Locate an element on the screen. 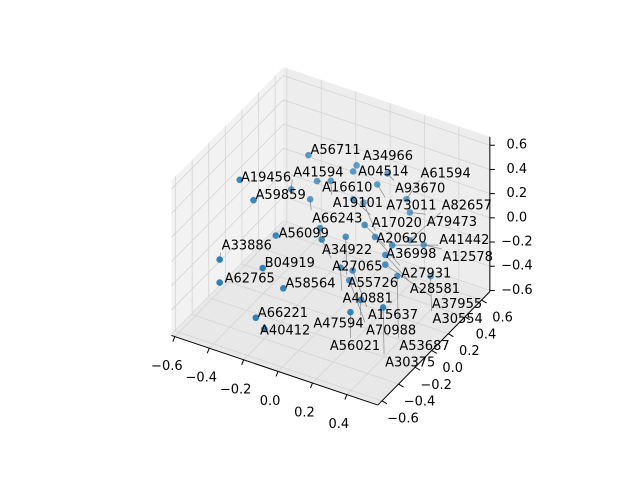  label-leader-lines is located at coordinates (330, 264).